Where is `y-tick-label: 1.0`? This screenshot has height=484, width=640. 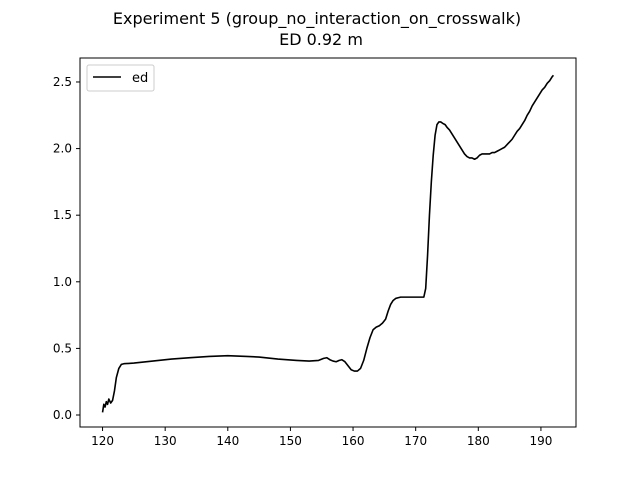 y-tick-label: 1.0 is located at coordinates (62, 282).